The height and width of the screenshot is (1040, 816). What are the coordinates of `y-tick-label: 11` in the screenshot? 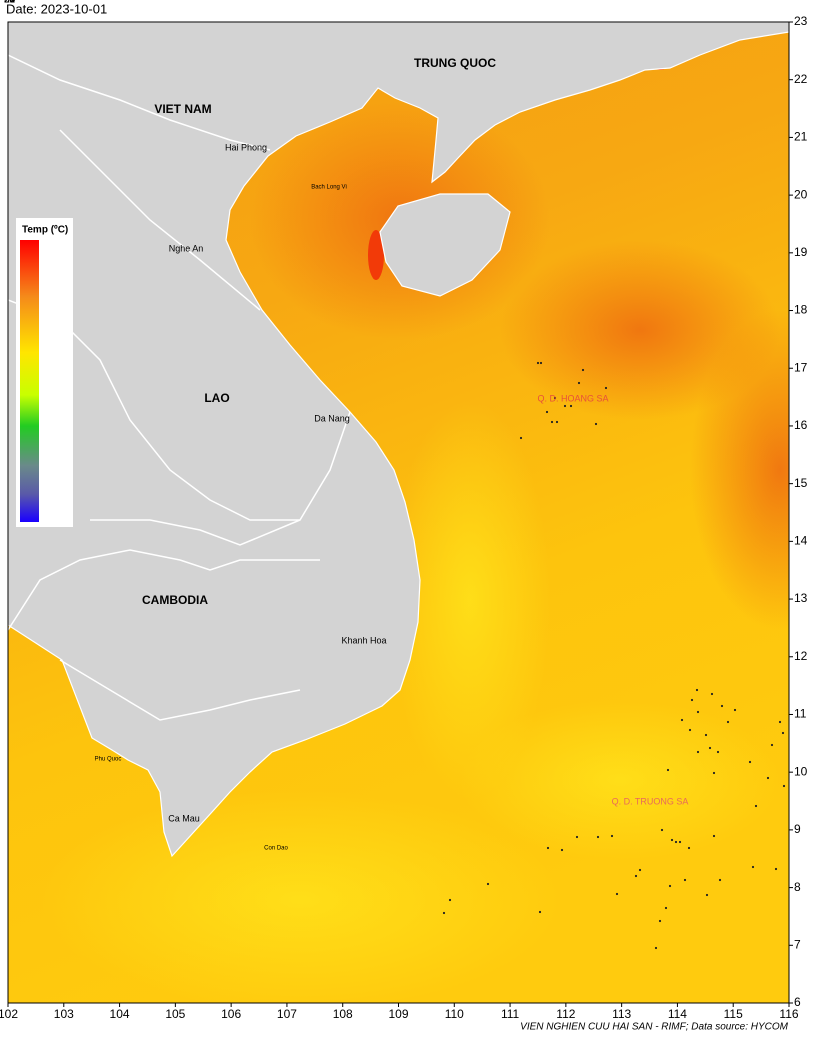 It's located at (800, 714).